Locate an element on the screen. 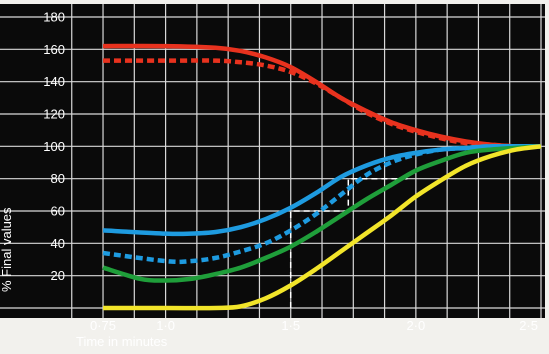 Image resolution: width=549 pixels, height=354 pixels. y-tick-label: 20 is located at coordinates (58, 275).